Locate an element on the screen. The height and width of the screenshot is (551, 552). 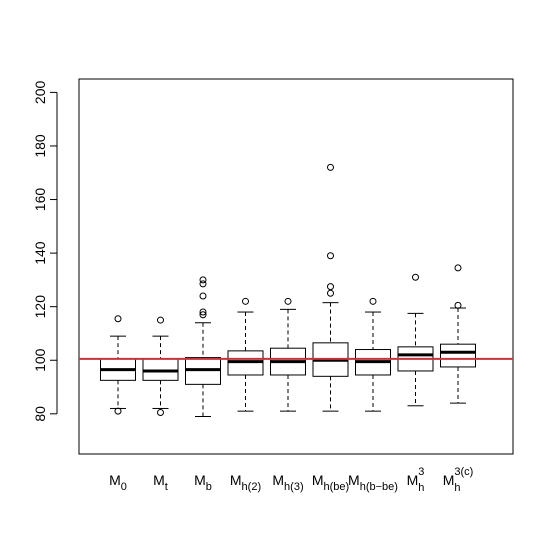
x-tick-label: Mh(be) is located at coordinates (330, 482).